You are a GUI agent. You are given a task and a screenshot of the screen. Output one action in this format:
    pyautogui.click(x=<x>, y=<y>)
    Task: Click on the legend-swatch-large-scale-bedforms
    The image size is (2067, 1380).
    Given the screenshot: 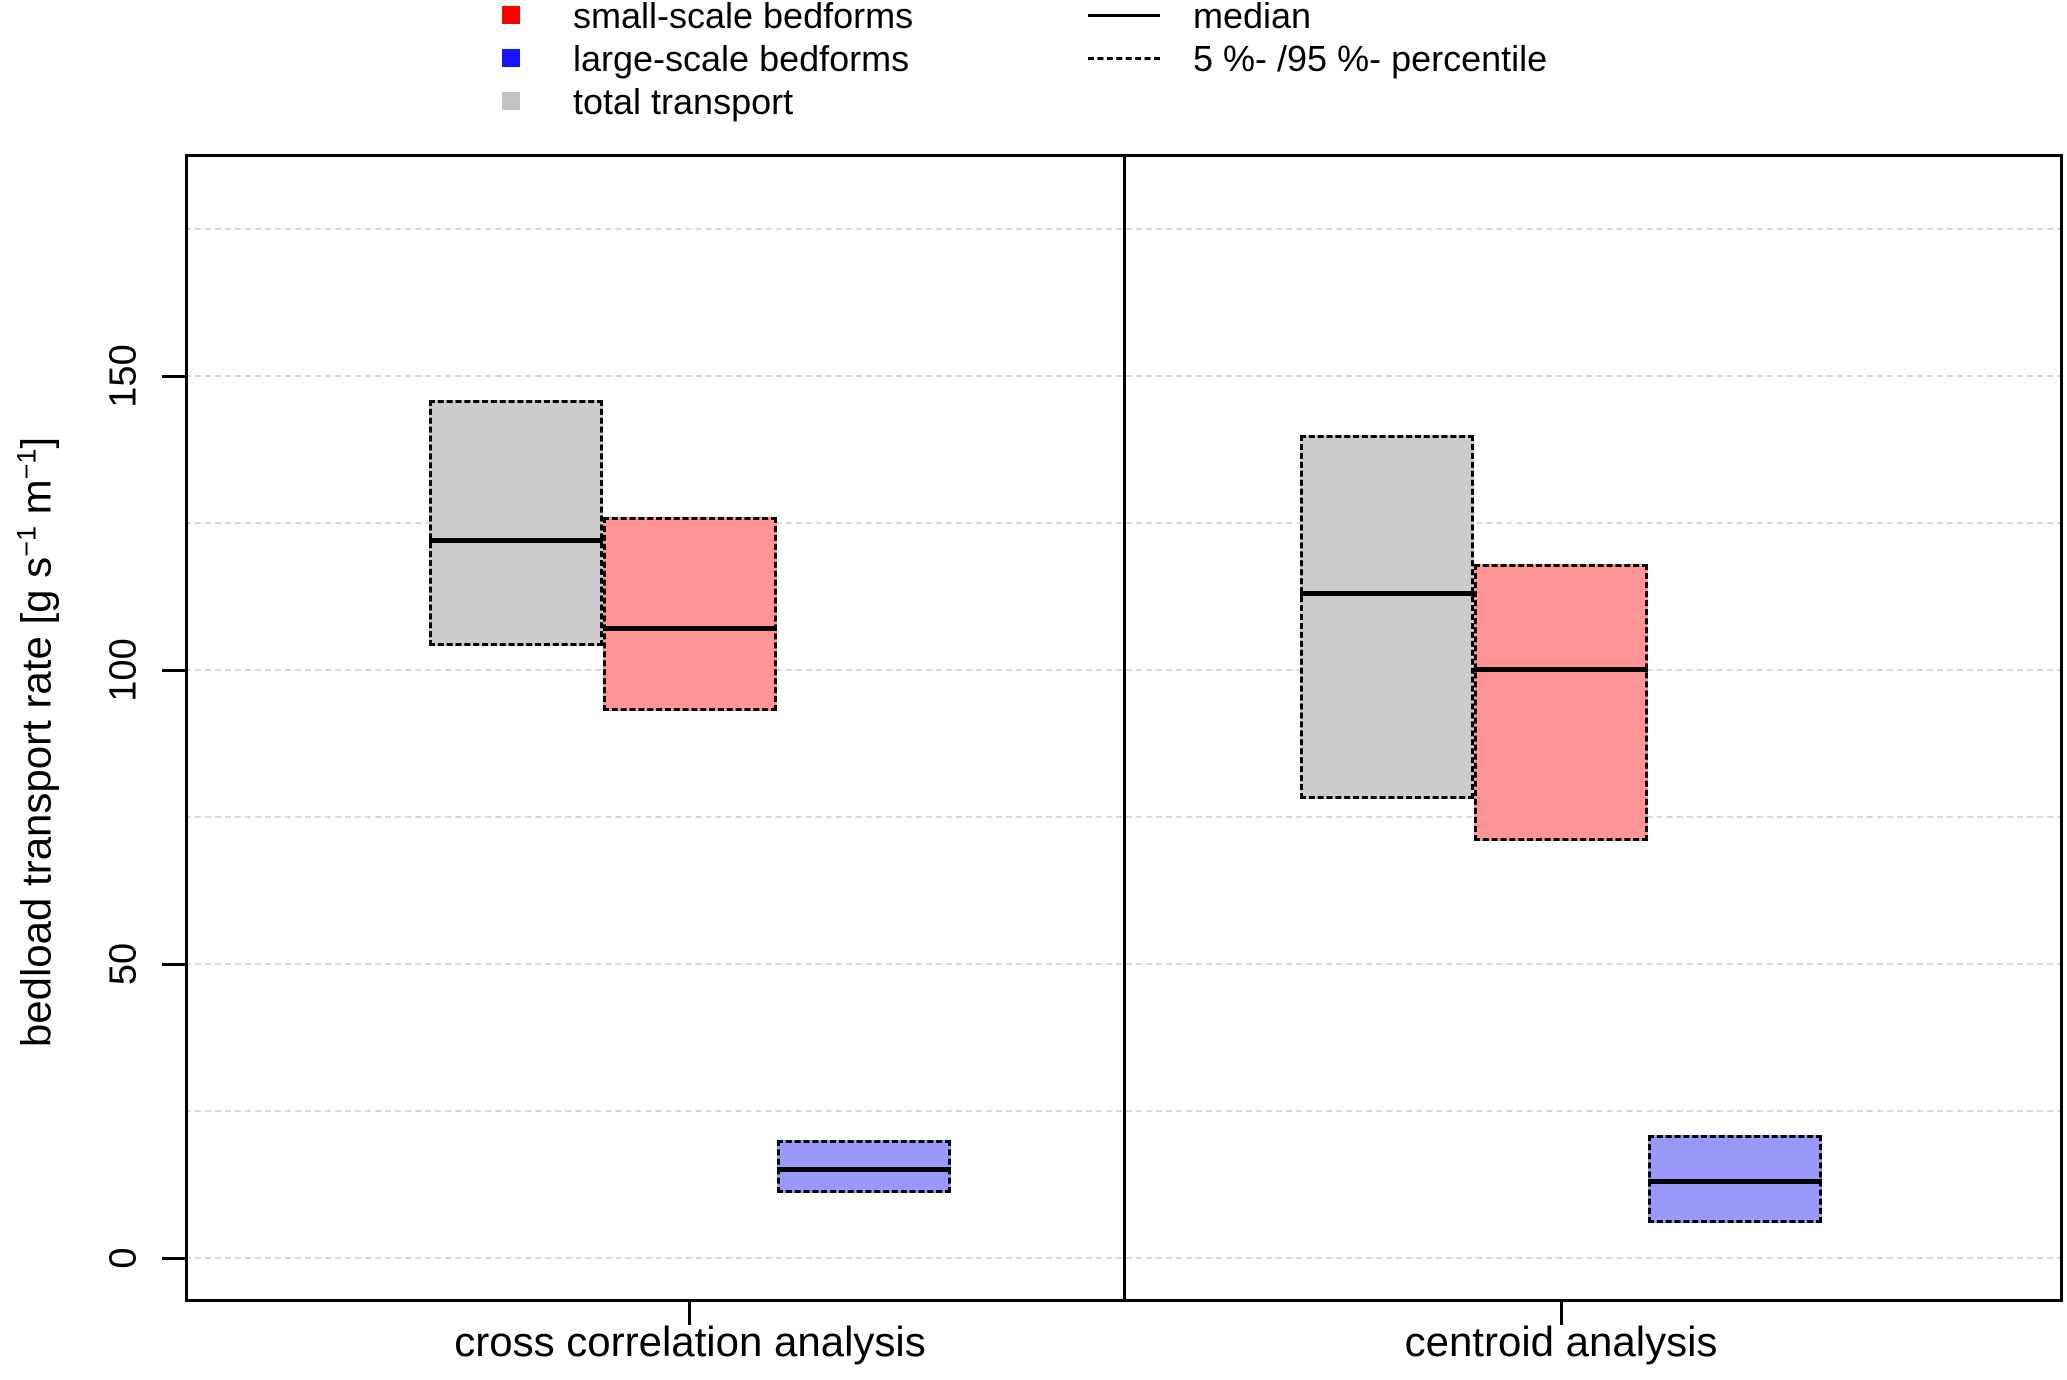 What is the action you would take?
    pyautogui.click(x=511, y=58)
    